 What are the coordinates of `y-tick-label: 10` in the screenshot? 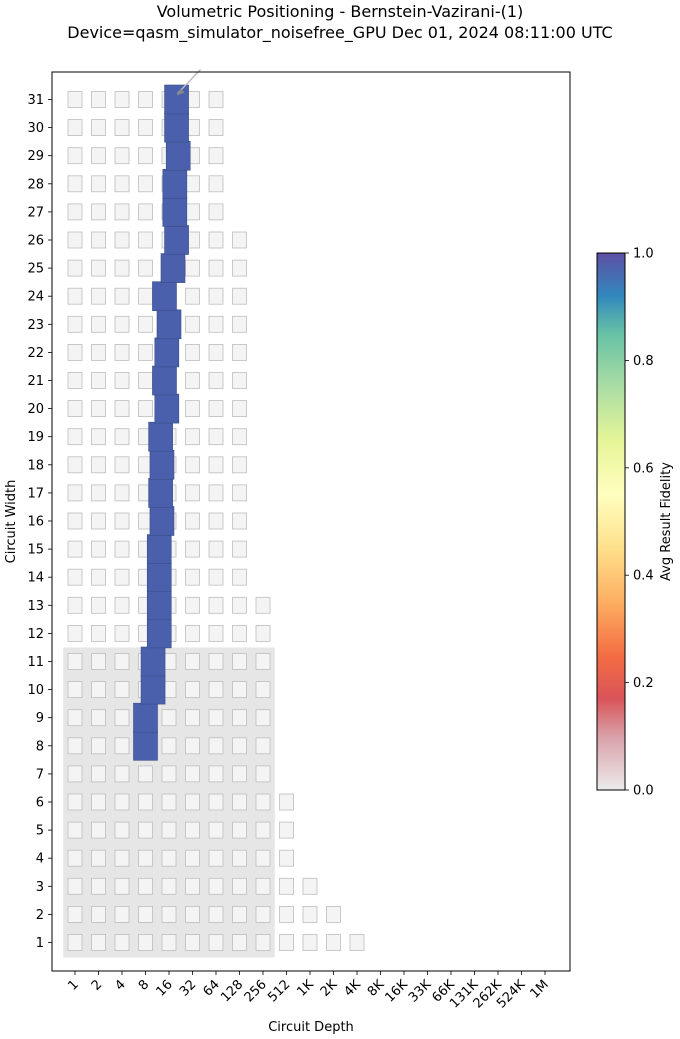 It's located at (35, 690).